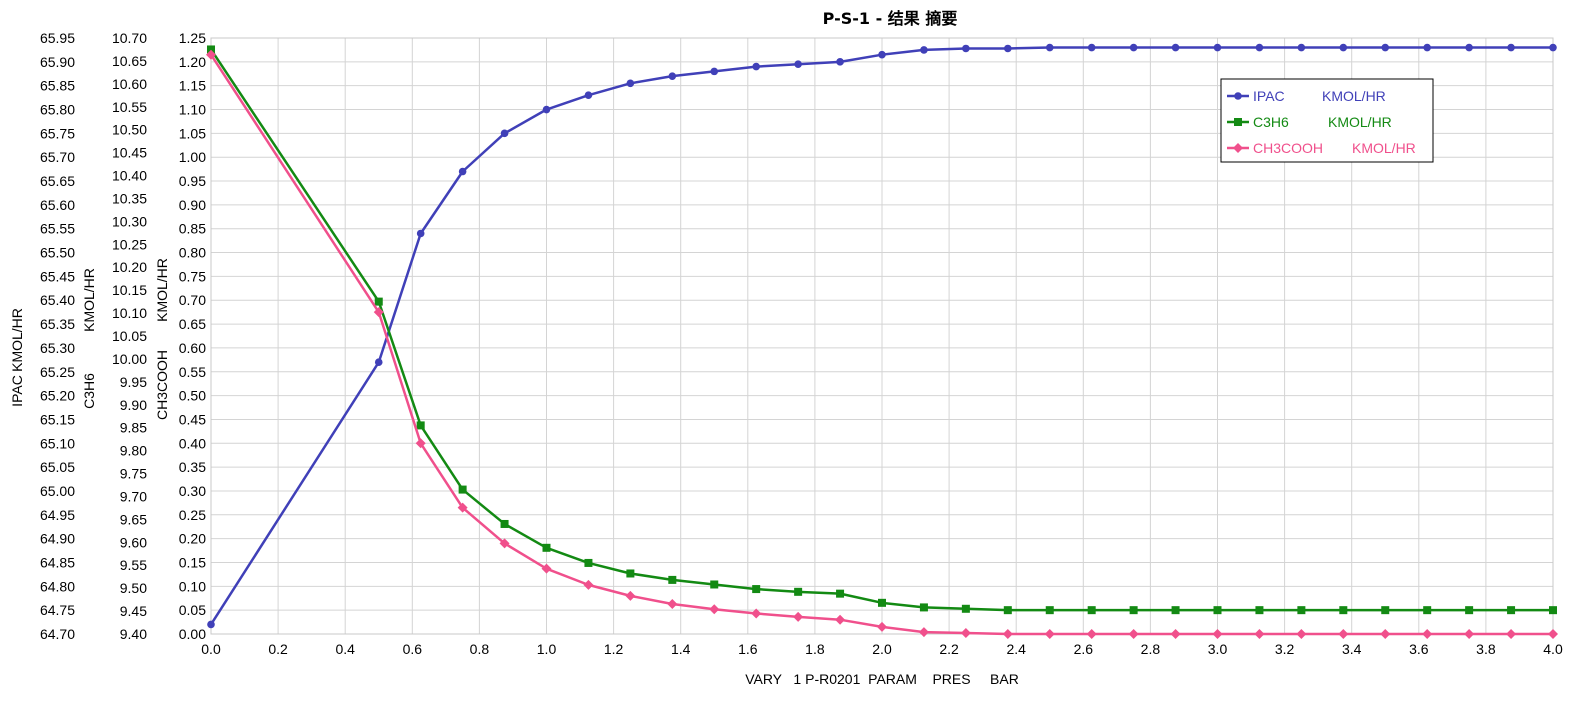 Image resolution: width=1580 pixels, height=703 pixels. Describe the element at coordinates (57, 86) in the screenshot. I see `y-tick-label-ipac: 65.85` at that location.